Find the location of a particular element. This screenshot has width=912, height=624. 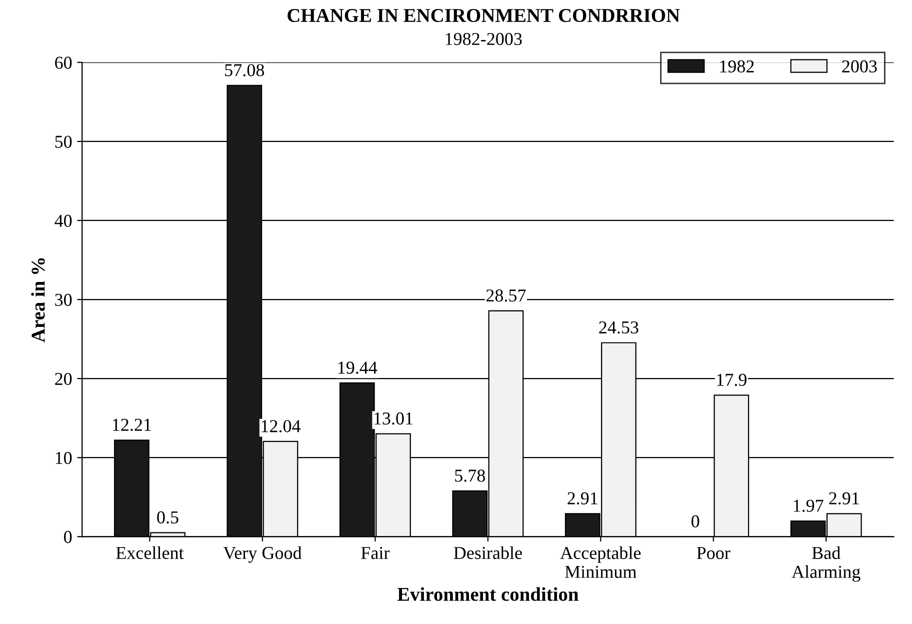

legend-label: 2003 is located at coordinates (859, 66).